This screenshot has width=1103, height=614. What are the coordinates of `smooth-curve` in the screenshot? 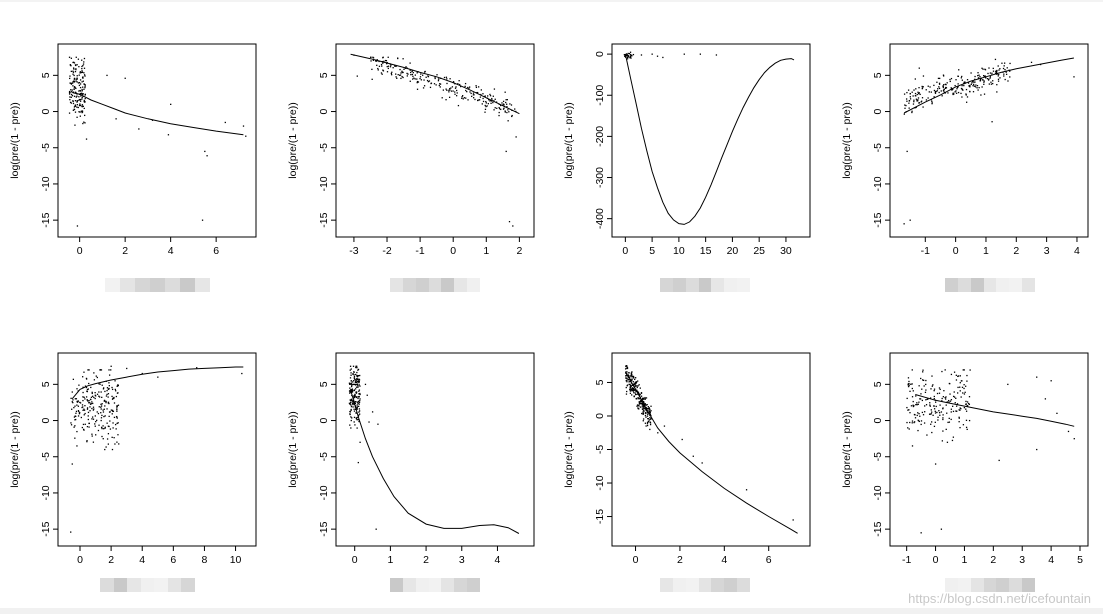 It's located at (709, 139).